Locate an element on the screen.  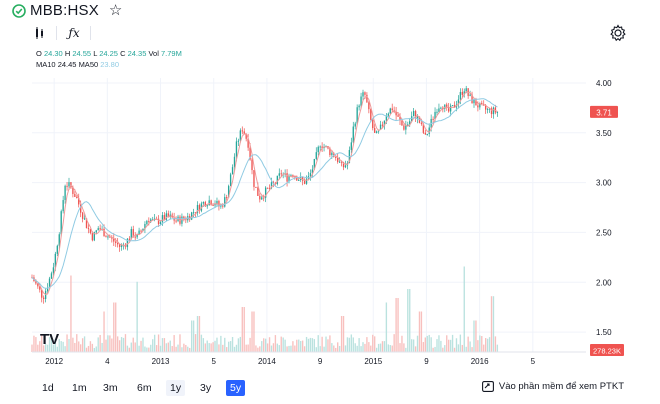
low-value: 24.25 is located at coordinates (108, 53).